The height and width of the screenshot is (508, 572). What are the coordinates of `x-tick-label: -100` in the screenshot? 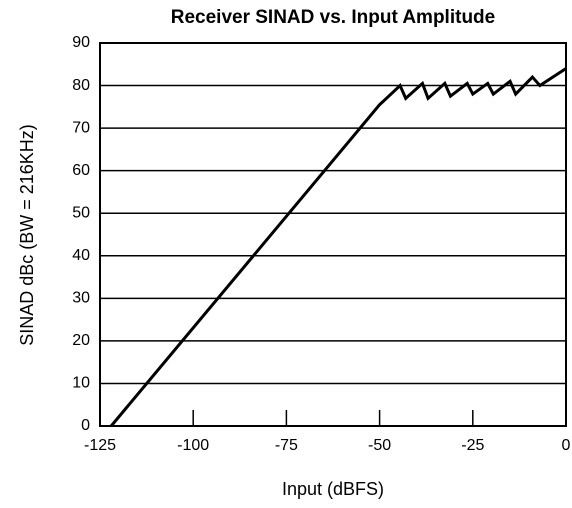 It's located at (193, 445).